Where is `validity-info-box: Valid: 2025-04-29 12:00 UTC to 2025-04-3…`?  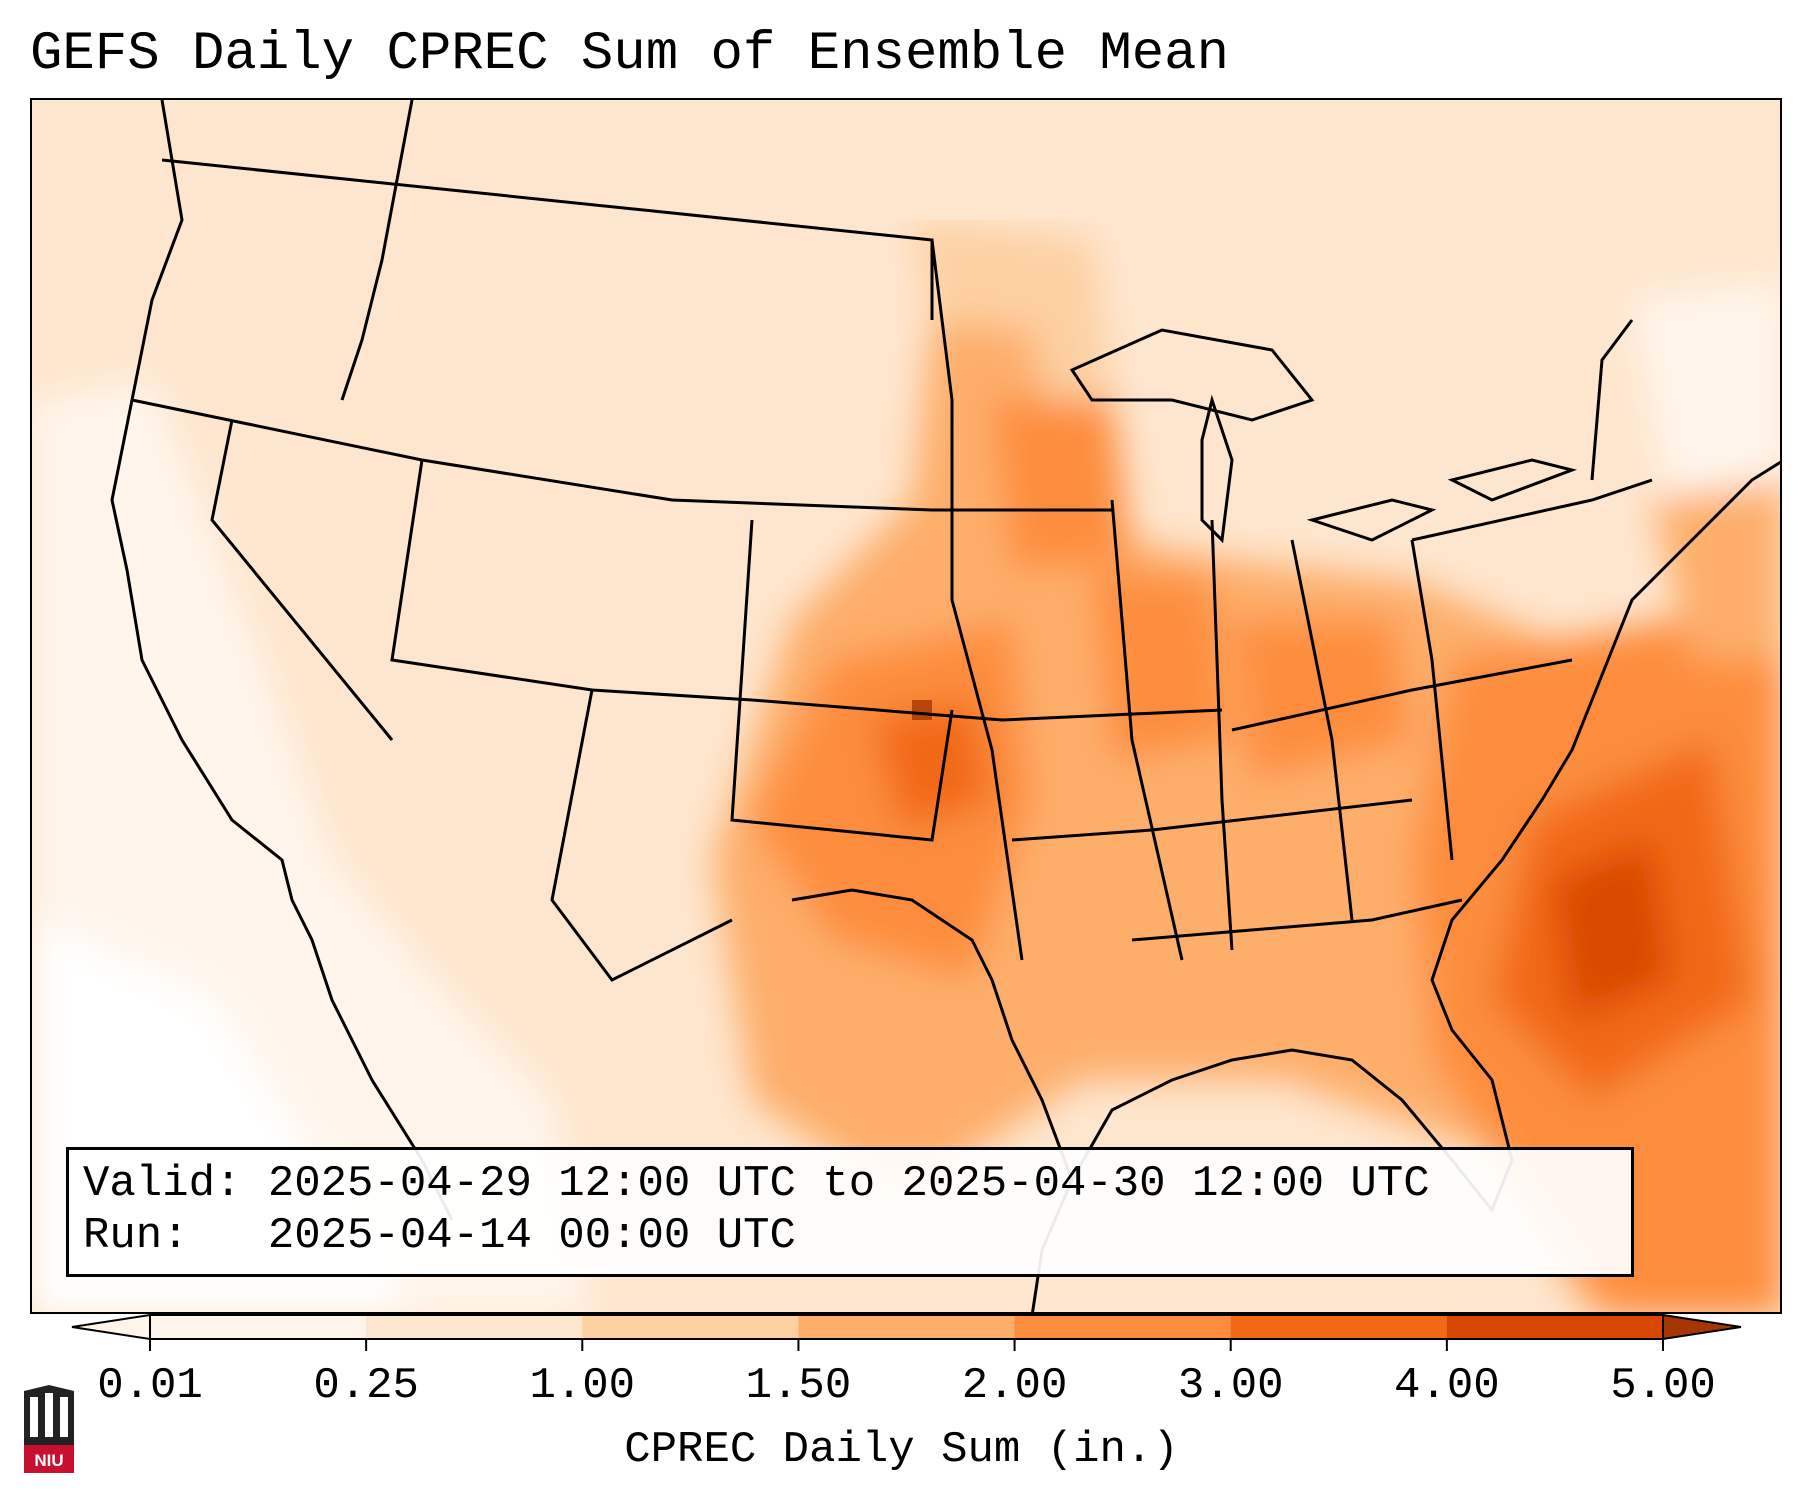 validity-info-box: Valid: 2025-04-29 12:00 UTC to 2025-04-3… is located at coordinates (850, 1212).